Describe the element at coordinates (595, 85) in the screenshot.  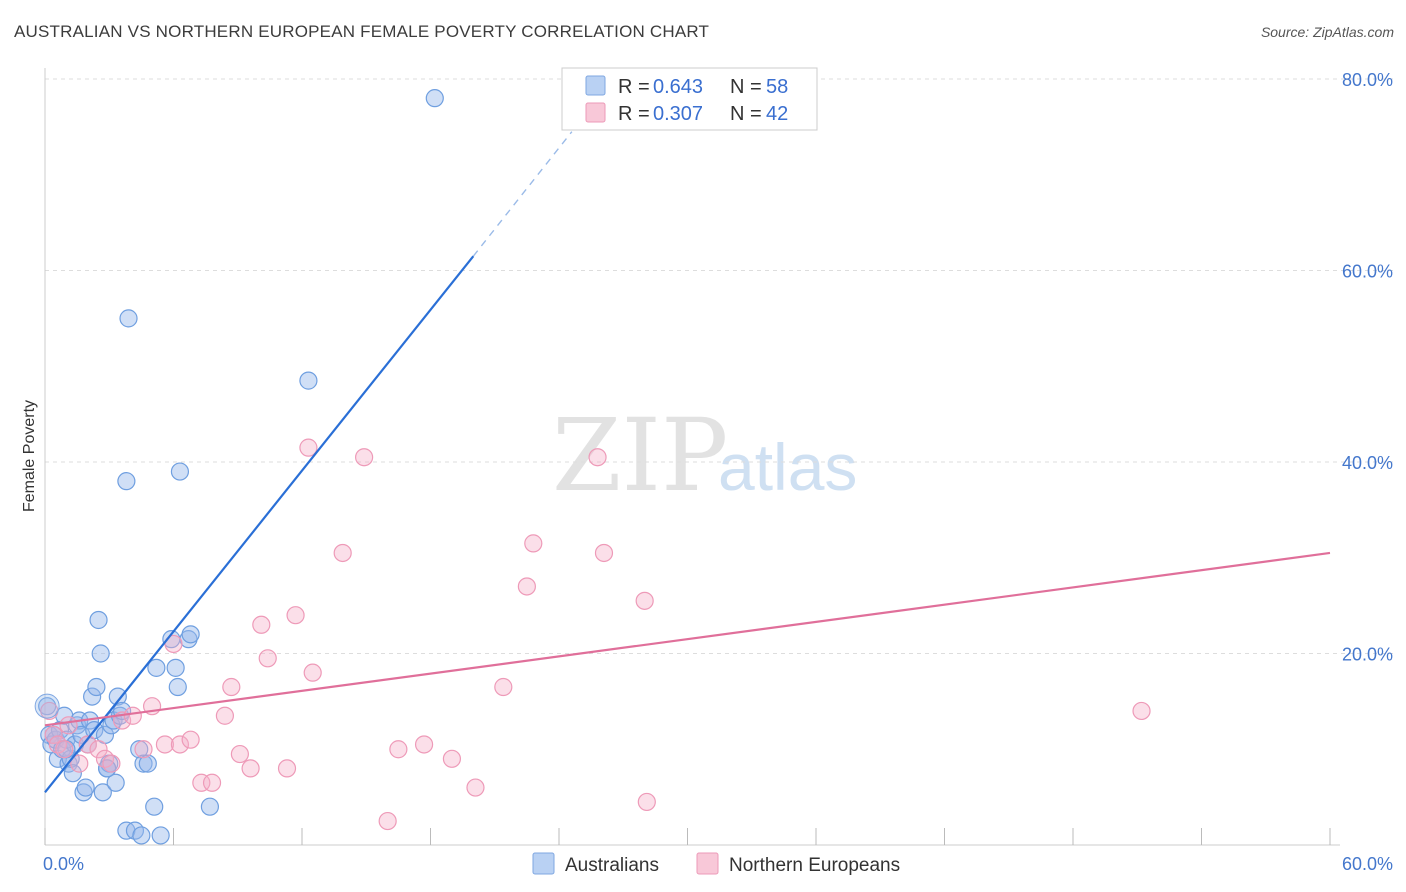
I see `legend-swatch-australians` at that location.